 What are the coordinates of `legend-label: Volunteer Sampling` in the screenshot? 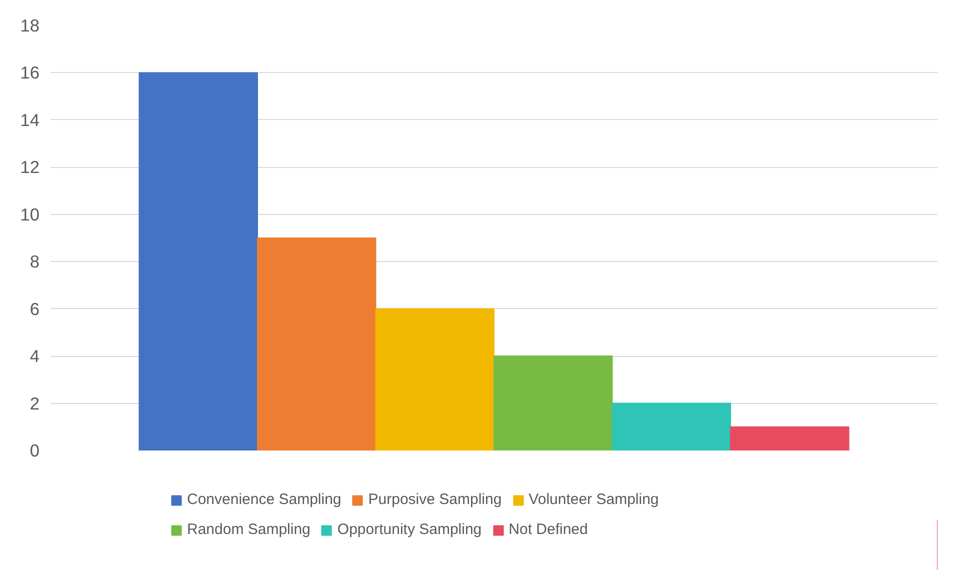 It's located at (593, 499).